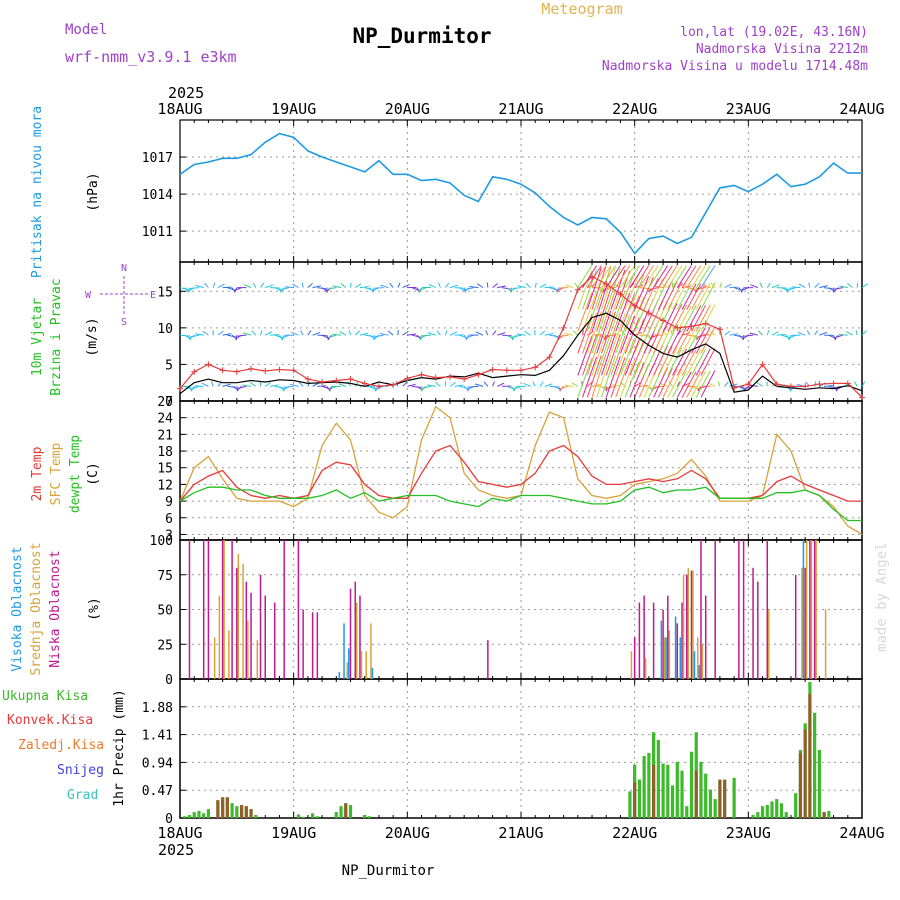  Describe the element at coordinates (157, 736) in the screenshot. I see `ytick-label: 1.41` at that location.